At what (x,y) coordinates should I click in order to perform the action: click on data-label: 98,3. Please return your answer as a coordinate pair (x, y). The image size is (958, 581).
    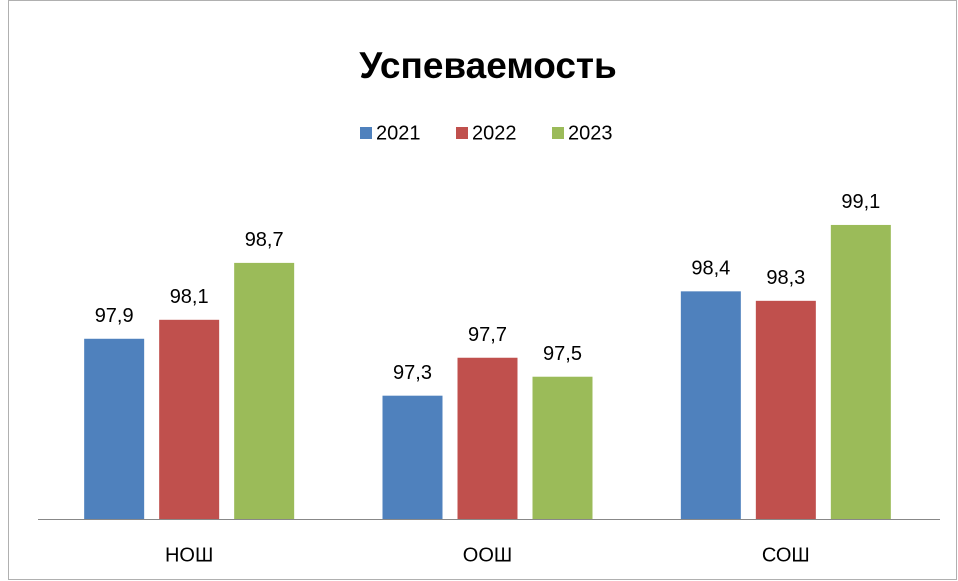
    Looking at the image, I should click on (785, 278).